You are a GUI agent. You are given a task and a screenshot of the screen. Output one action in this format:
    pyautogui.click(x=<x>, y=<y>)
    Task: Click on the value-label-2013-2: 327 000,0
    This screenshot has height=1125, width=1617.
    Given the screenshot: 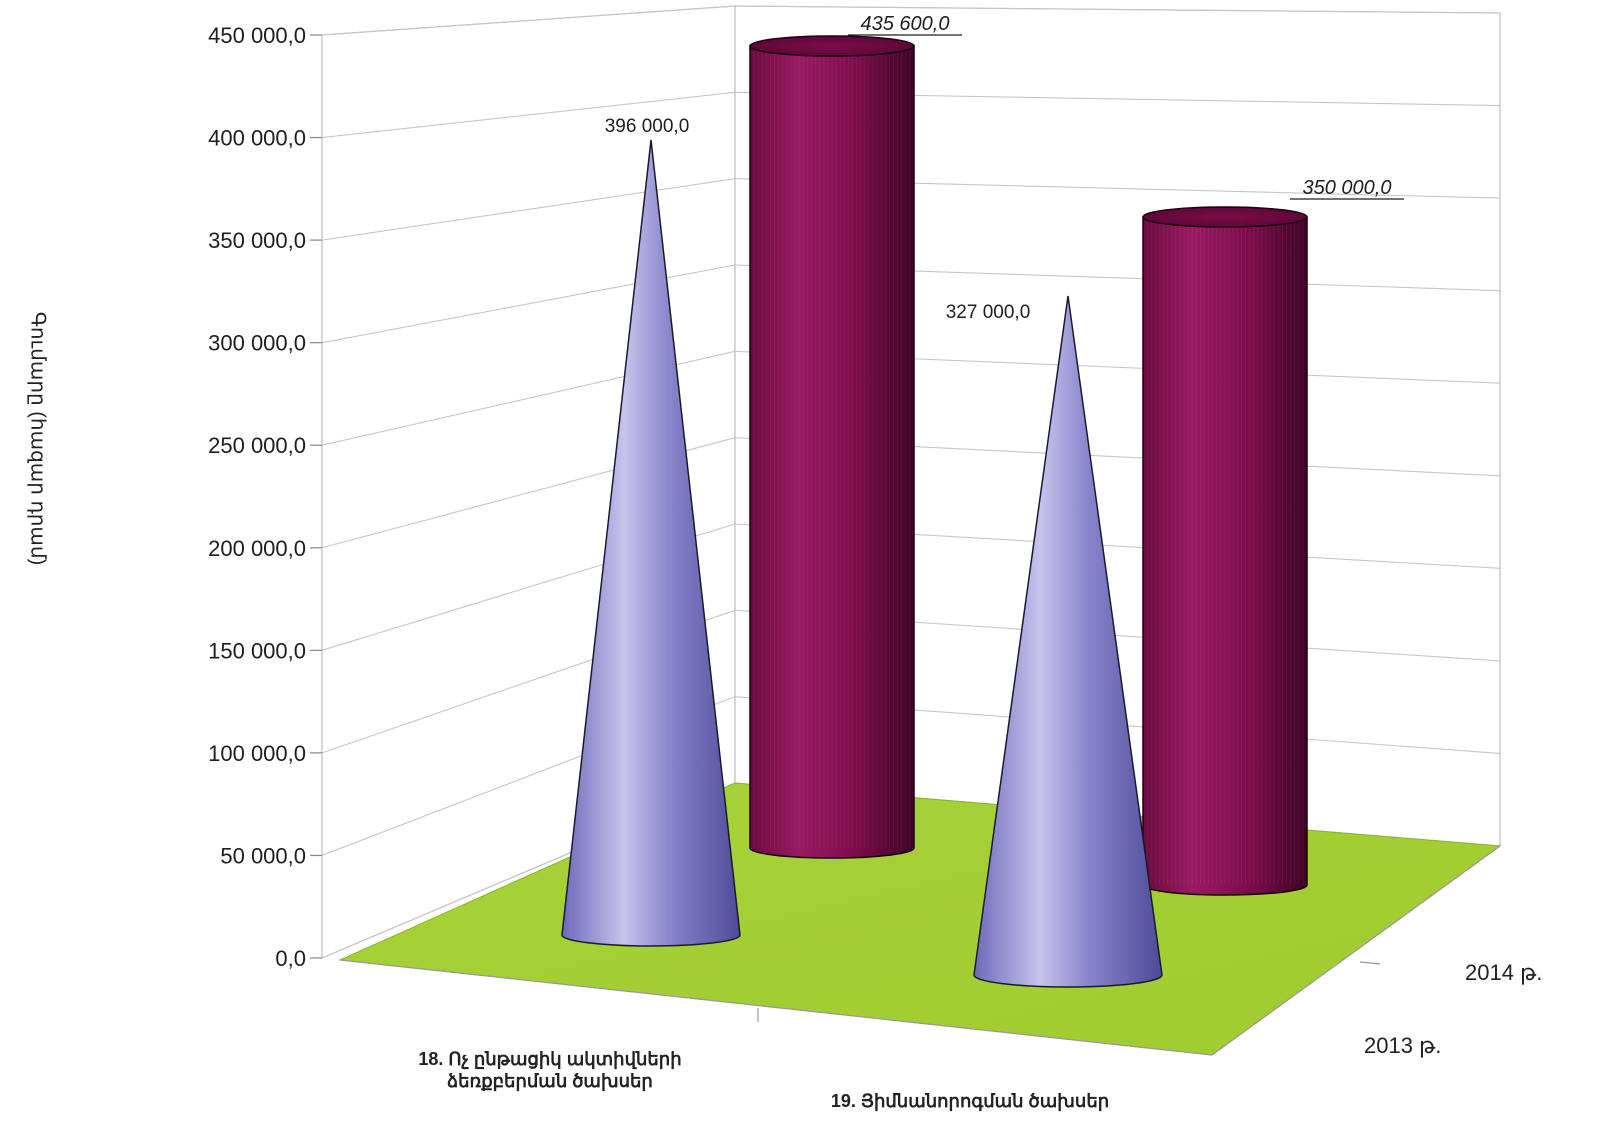 What is the action you would take?
    pyautogui.click(x=988, y=312)
    